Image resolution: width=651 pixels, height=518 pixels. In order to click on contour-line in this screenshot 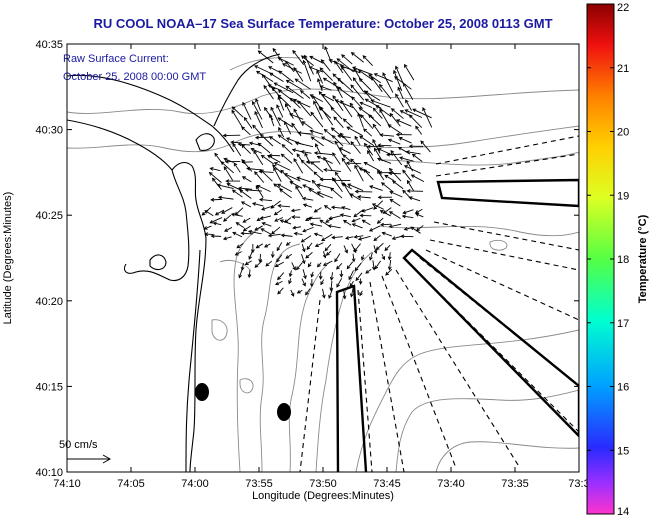, I will do `click(309, 366)`.